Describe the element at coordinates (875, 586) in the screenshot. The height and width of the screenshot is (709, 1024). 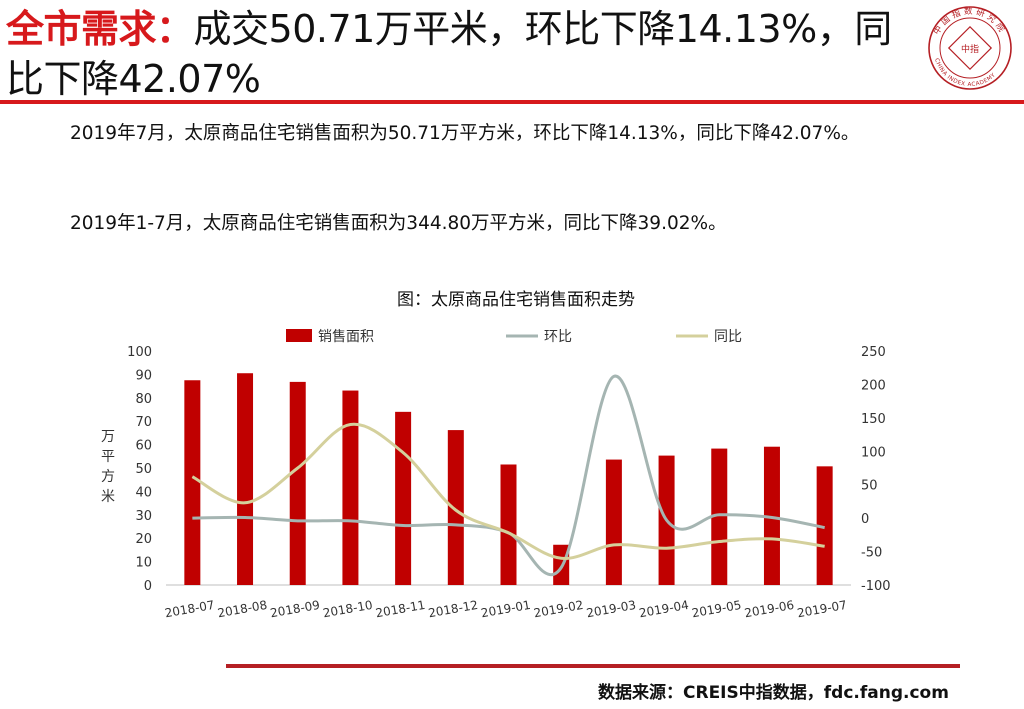
I see `y2-tick-label: -100` at that location.